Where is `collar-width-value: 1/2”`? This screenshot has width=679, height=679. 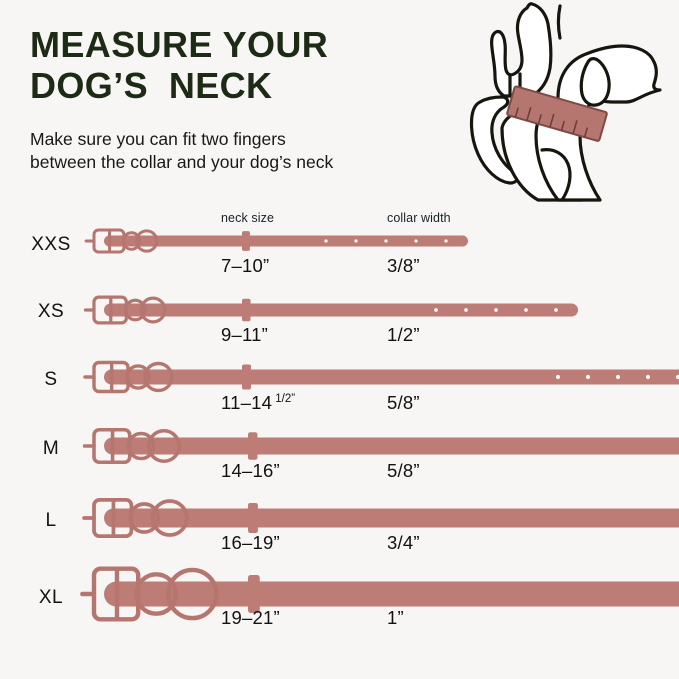
collar-width-value: 1/2” is located at coordinates (403, 334).